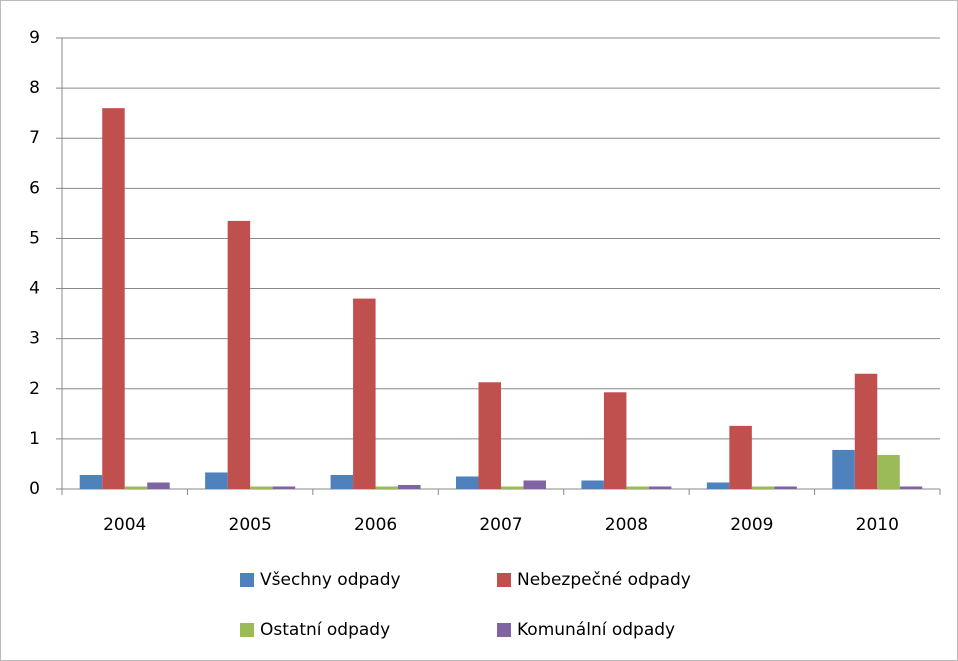 This screenshot has width=958, height=661. I want to click on x-tick-label: 2007, so click(500, 525).